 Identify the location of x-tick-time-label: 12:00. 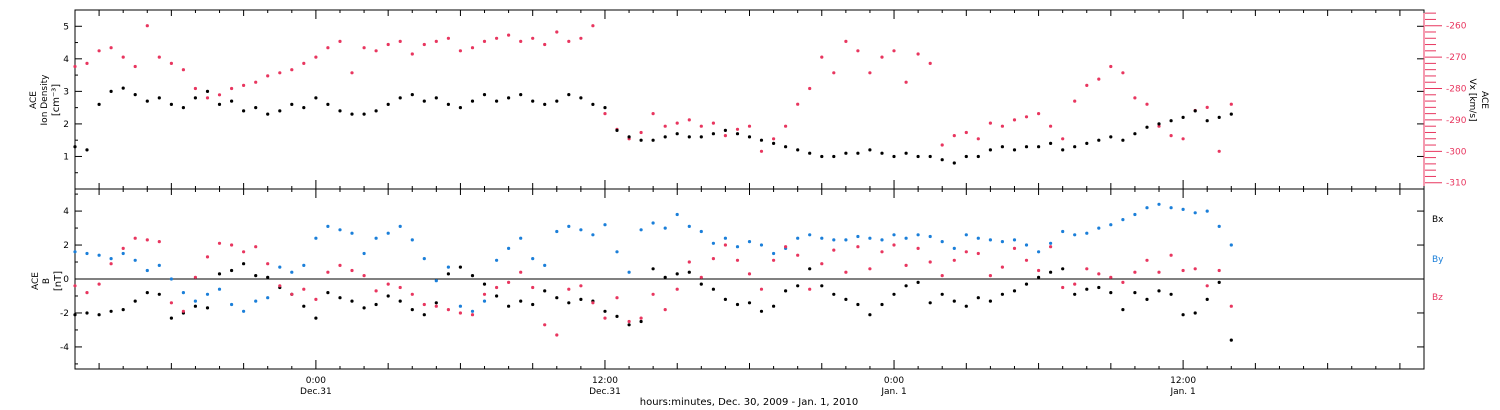
(1183, 381).